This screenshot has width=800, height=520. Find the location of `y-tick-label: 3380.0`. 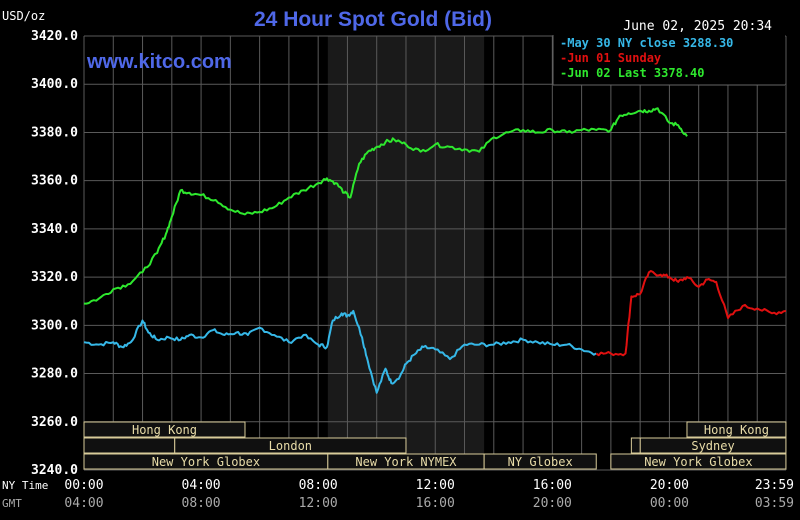

y-tick-label: 3380.0 is located at coordinates (54, 132).